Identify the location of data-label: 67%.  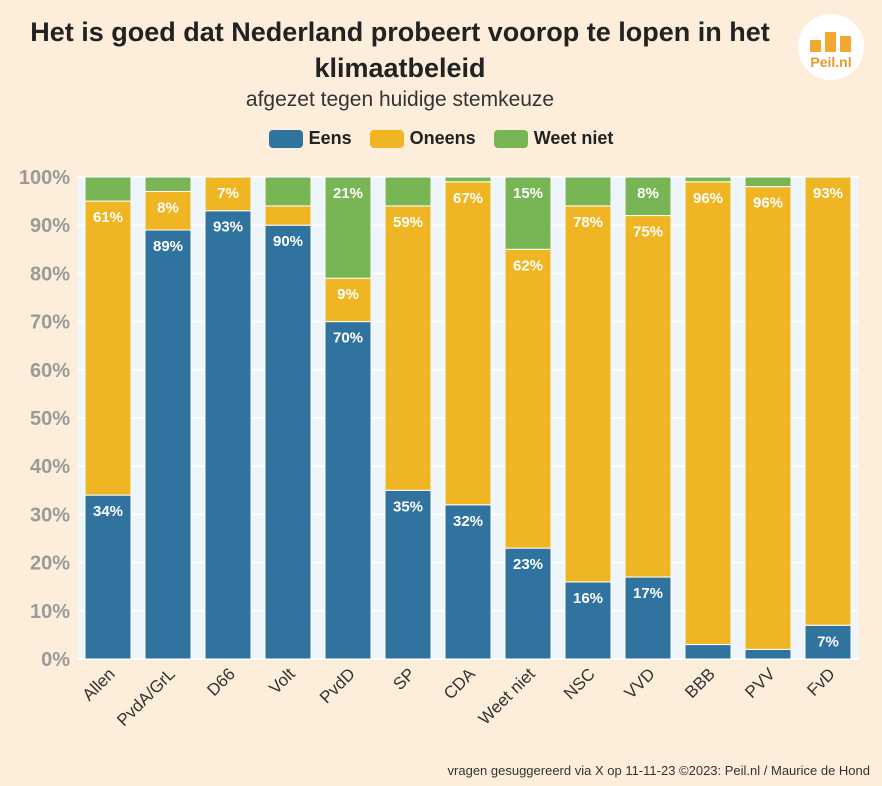
(468, 198).